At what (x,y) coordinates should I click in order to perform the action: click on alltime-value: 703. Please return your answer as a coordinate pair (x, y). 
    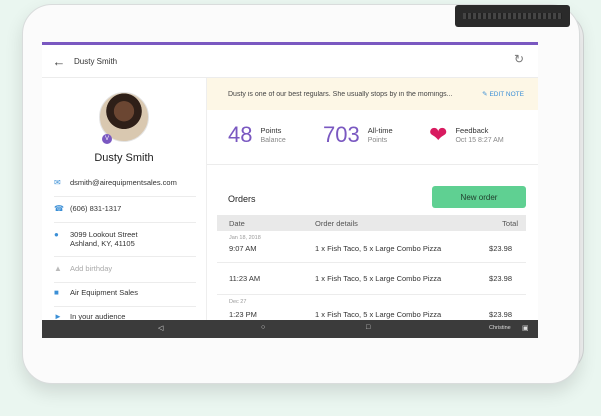
    Looking at the image, I should click on (341, 134).